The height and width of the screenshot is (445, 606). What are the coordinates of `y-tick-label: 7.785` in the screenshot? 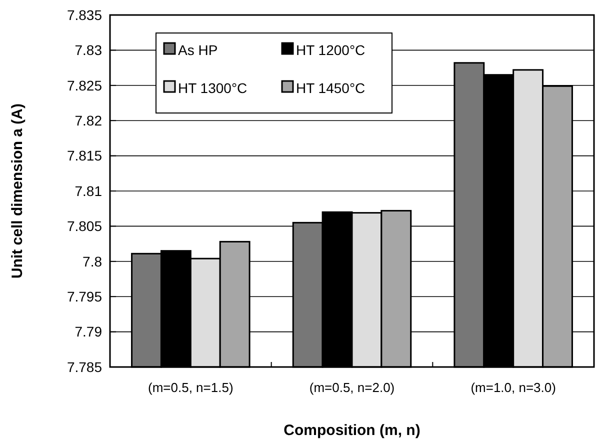 It's located at (84, 366).